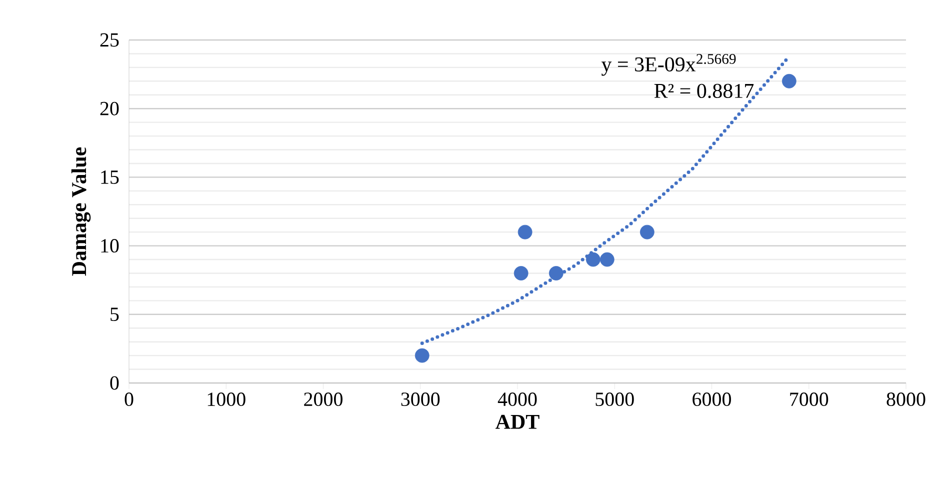 This screenshot has height=498, width=950. Describe the element at coordinates (809, 399) in the screenshot. I see `x-tick-label: 7000` at that location.